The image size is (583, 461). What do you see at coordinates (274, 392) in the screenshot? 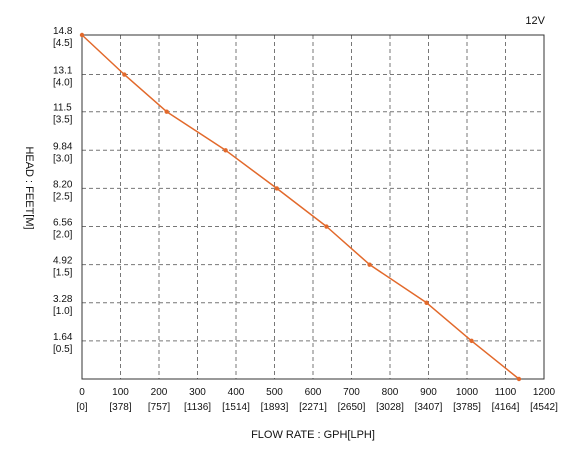
I see `x-tick-label: 500` at bounding box center [274, 392].